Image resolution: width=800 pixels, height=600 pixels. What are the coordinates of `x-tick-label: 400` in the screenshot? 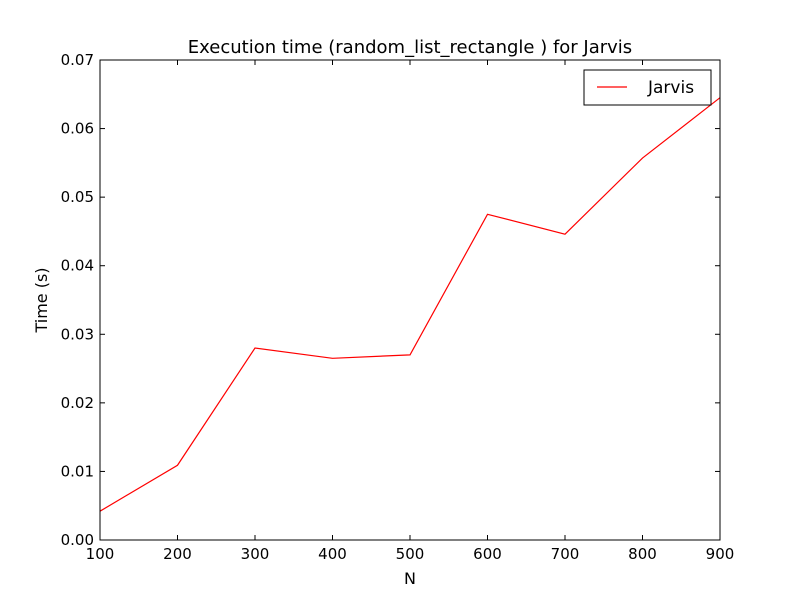 It's located at (332, 554).